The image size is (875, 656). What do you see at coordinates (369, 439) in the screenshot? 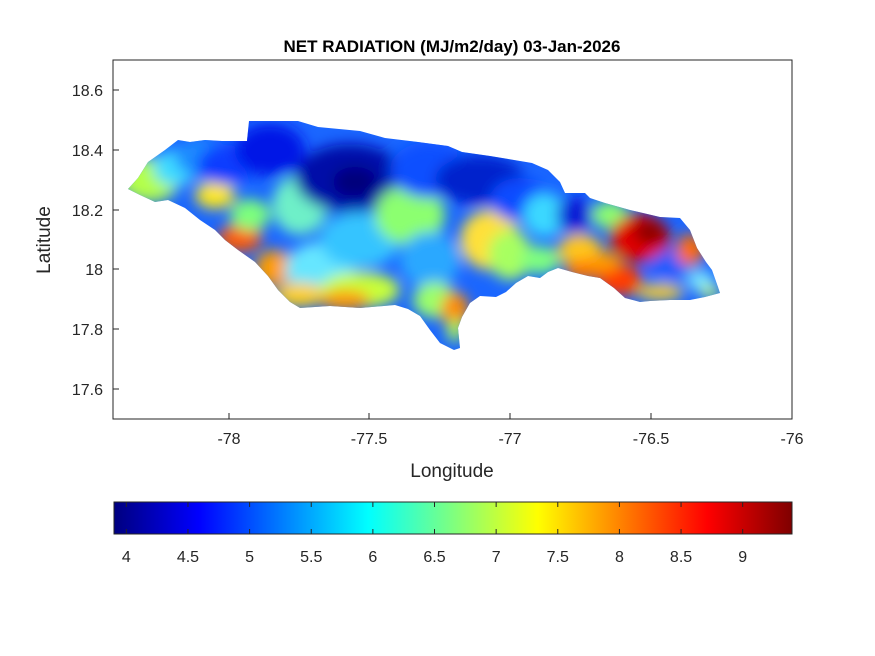
I see `x-tick-label: -77.5` at bounding box center [369, 439].